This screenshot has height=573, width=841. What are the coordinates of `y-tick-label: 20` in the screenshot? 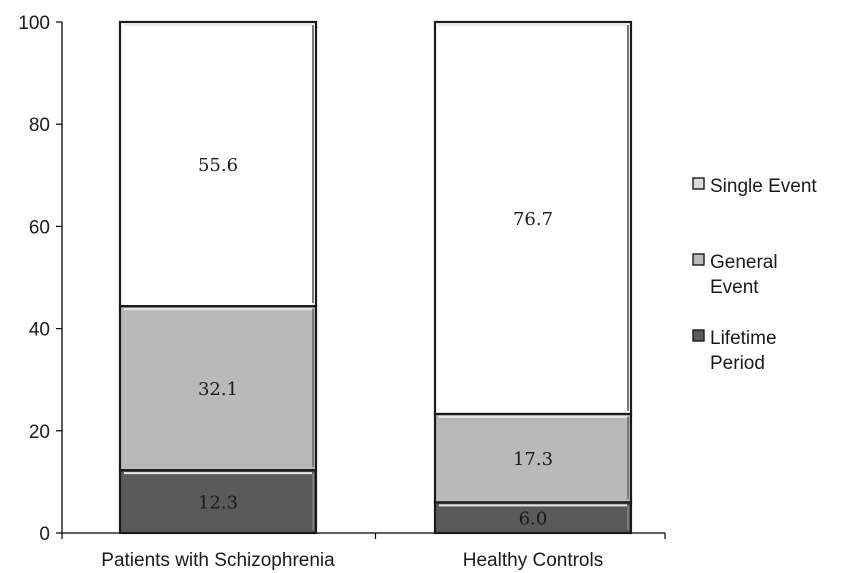 It's located at (39, 432).